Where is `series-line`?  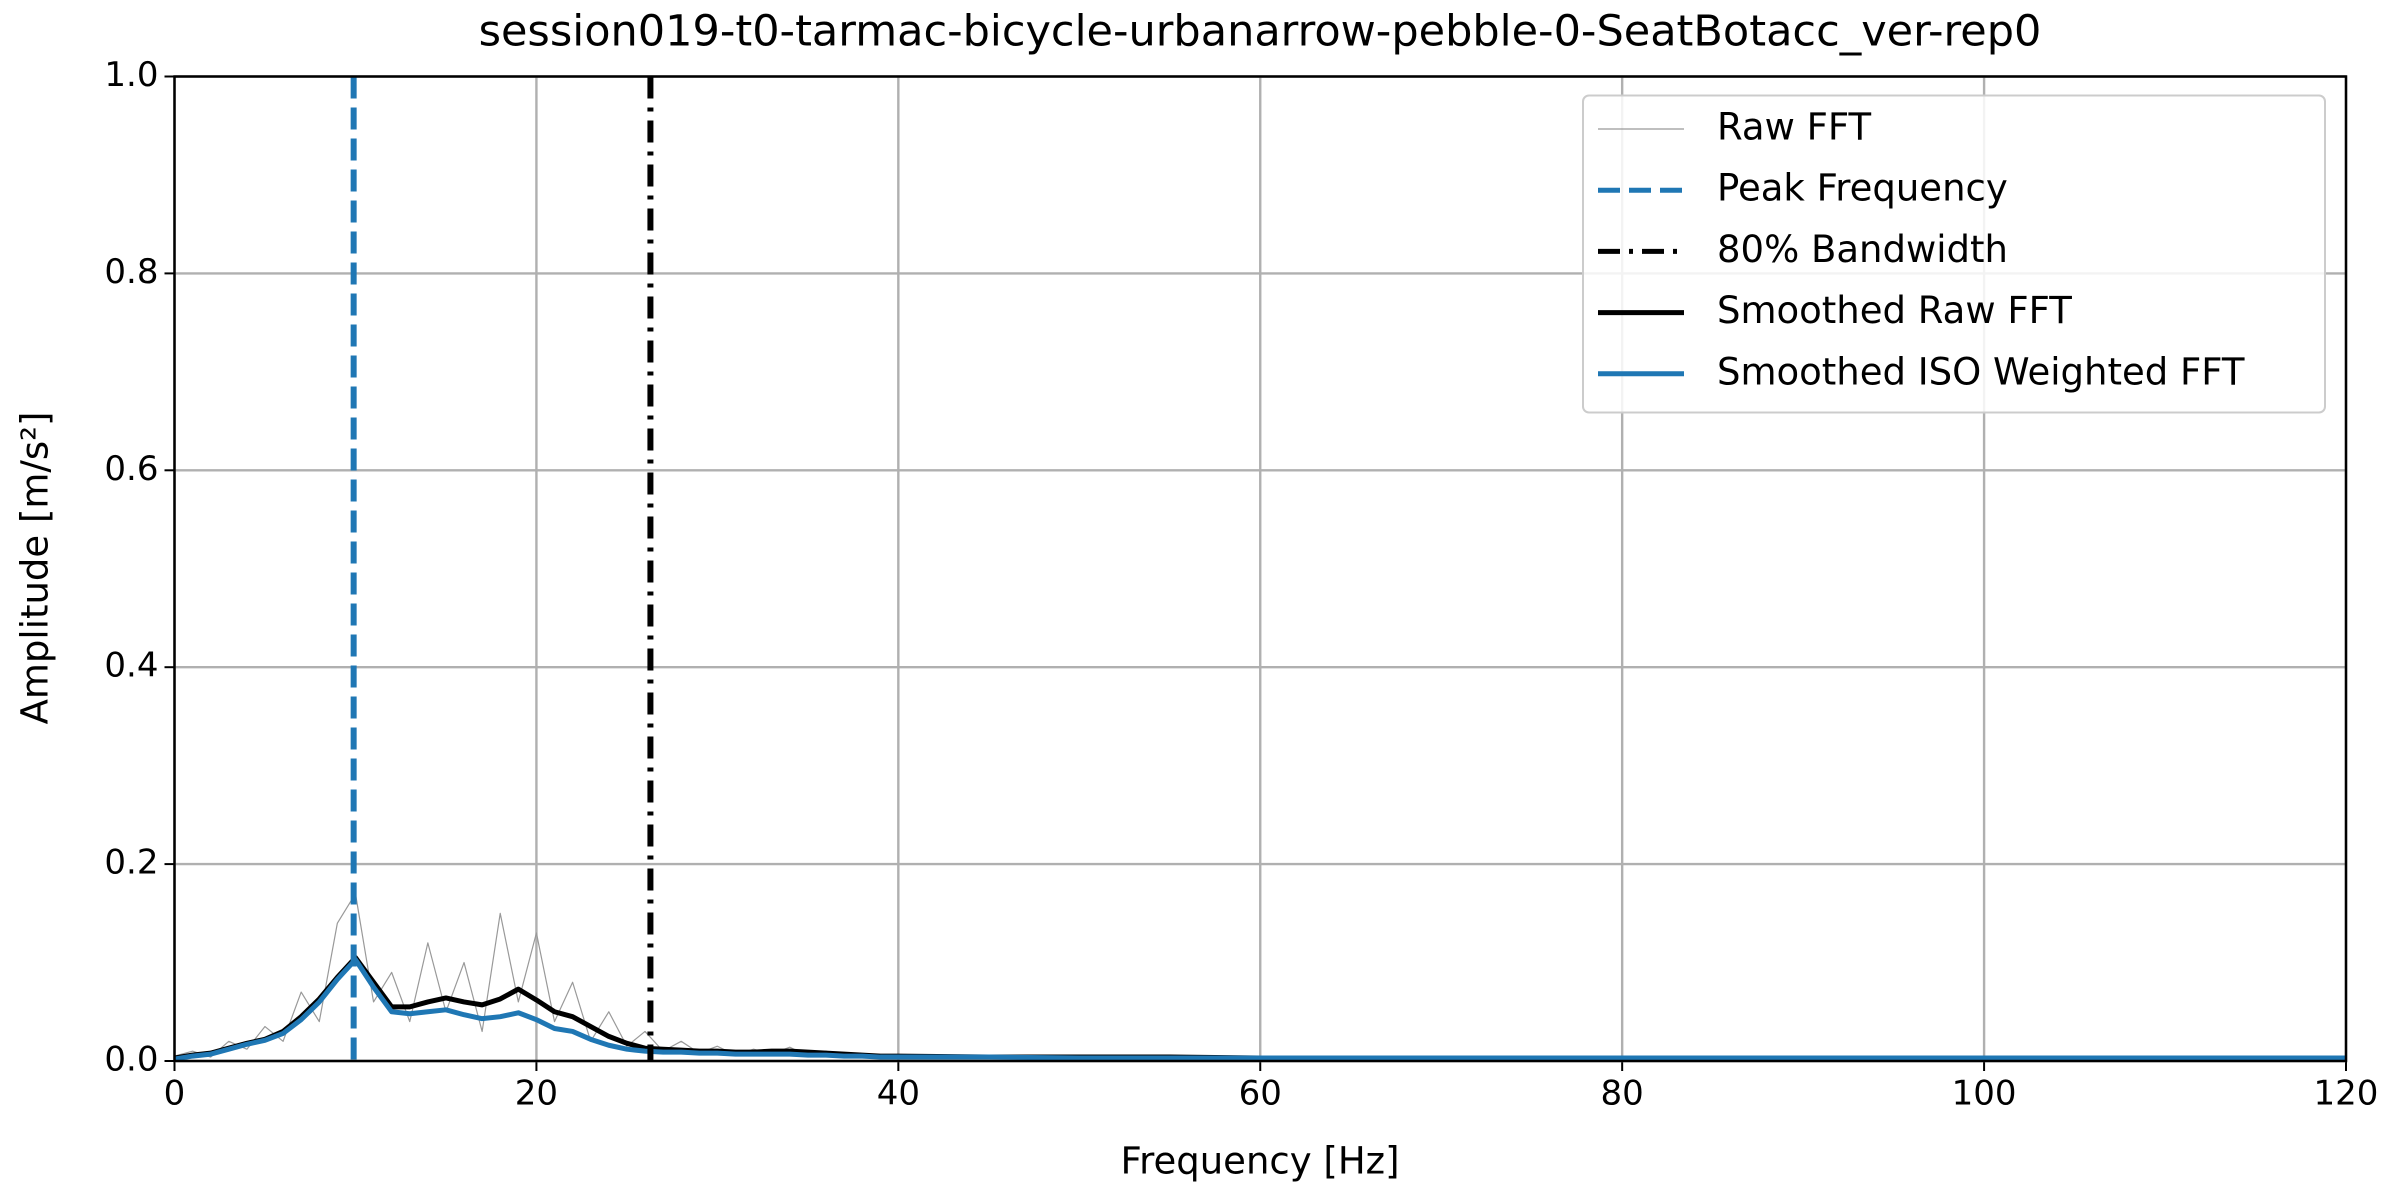
series-line is located at coordinates (1260, 1009).